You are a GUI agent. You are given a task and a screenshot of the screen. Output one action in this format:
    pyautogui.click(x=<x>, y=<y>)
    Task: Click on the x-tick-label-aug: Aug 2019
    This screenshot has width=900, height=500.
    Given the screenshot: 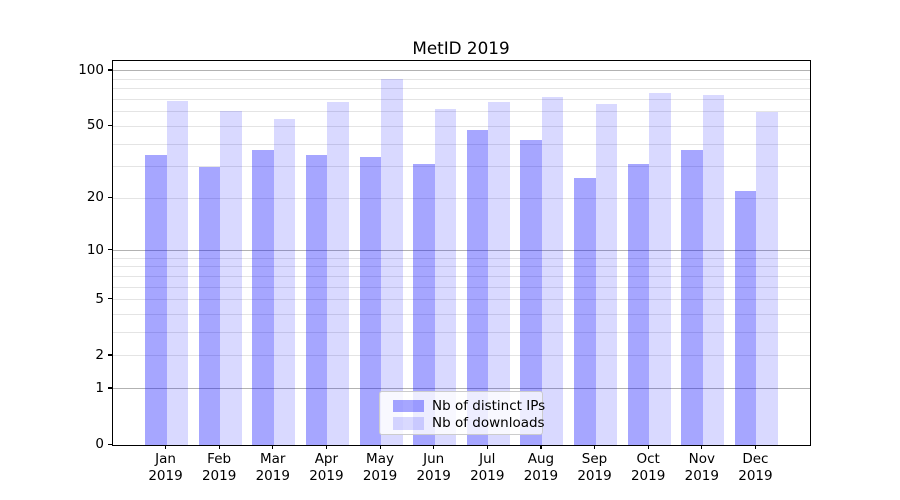 What is the action you would take?
    pyautogui.click(x=541, y=467)
    